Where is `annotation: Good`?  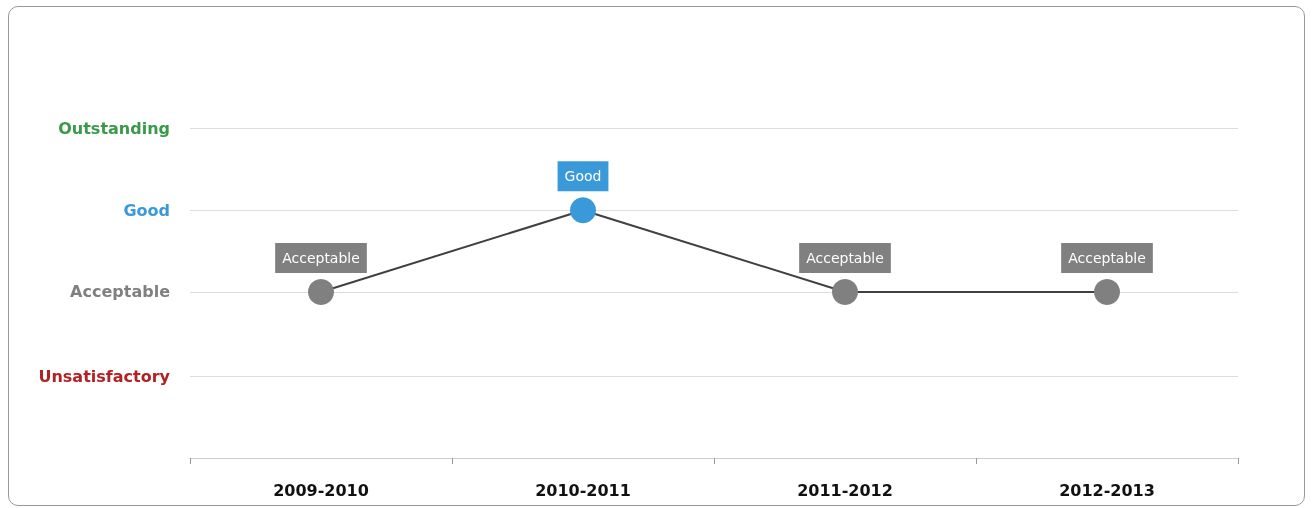
annotation: Good is located at coordinates (583, 176).